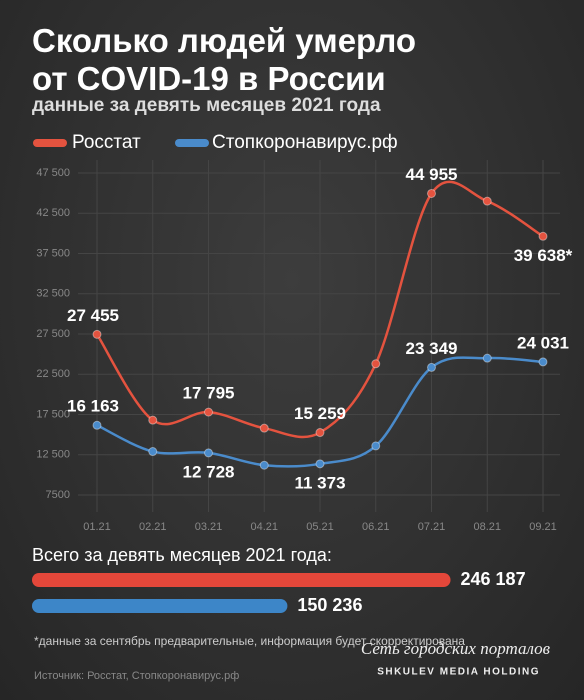 This screenshot has width=584, height=700. What do you see at coordinates (493, 579) in the screenshot?
I see `data-label: 246 187` at bounding box center [493, 579].